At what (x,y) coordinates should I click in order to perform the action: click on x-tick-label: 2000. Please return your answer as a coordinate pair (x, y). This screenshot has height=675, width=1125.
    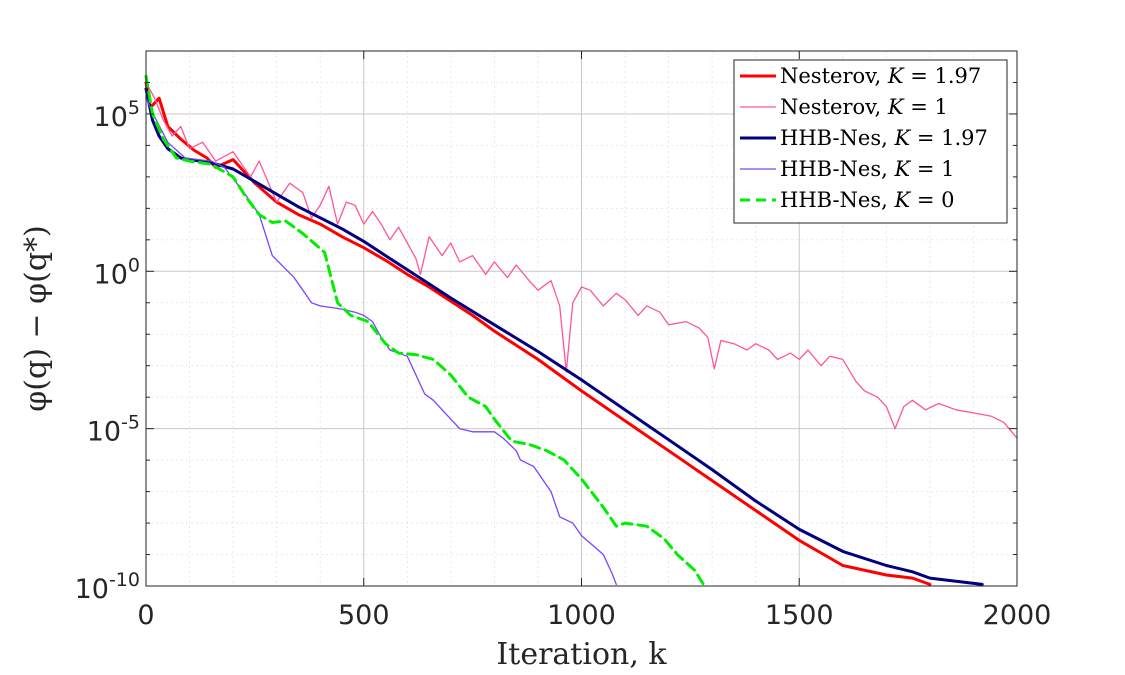
    Looking at the image, I should click on (1017, 615).